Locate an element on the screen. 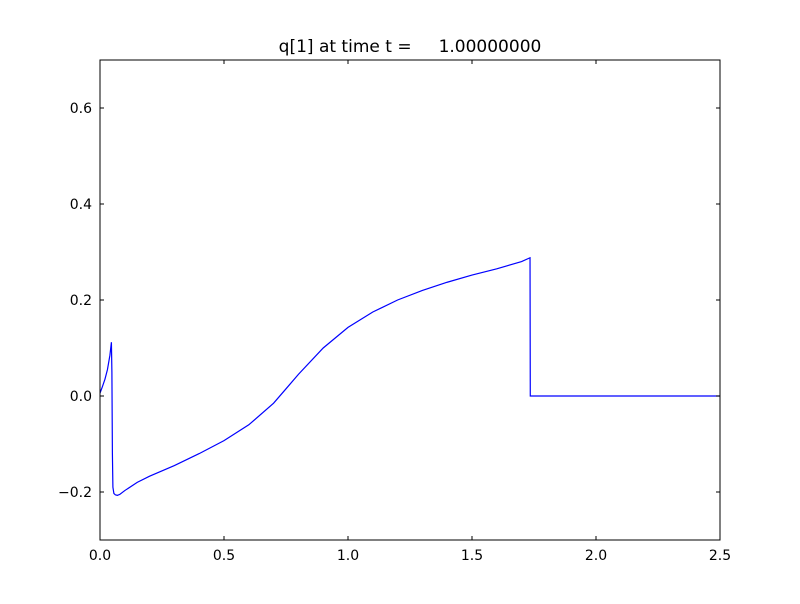 This screenshot has height=604, width=800. x-tick-label: 0.5 is located at coordinates (224, 556).